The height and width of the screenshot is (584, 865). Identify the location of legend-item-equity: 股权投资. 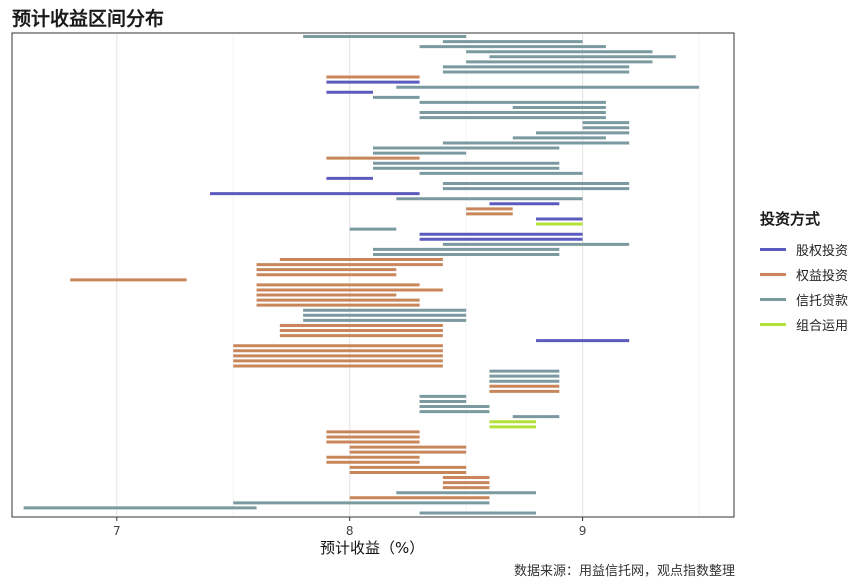
(804, 249).